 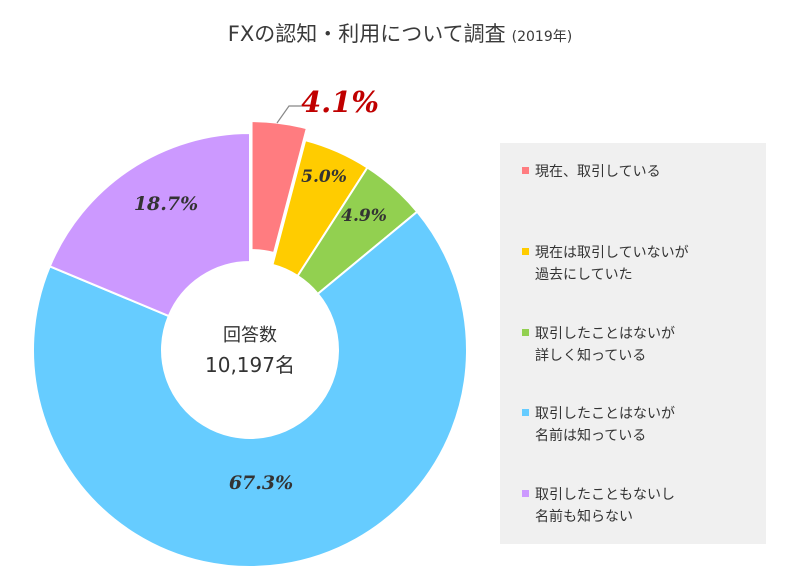 What do you see at coordinates (366, 34) in the screenshot?
I see `chart-title-text: FXの認知・利用について調査` at bounding box center [366, 34].